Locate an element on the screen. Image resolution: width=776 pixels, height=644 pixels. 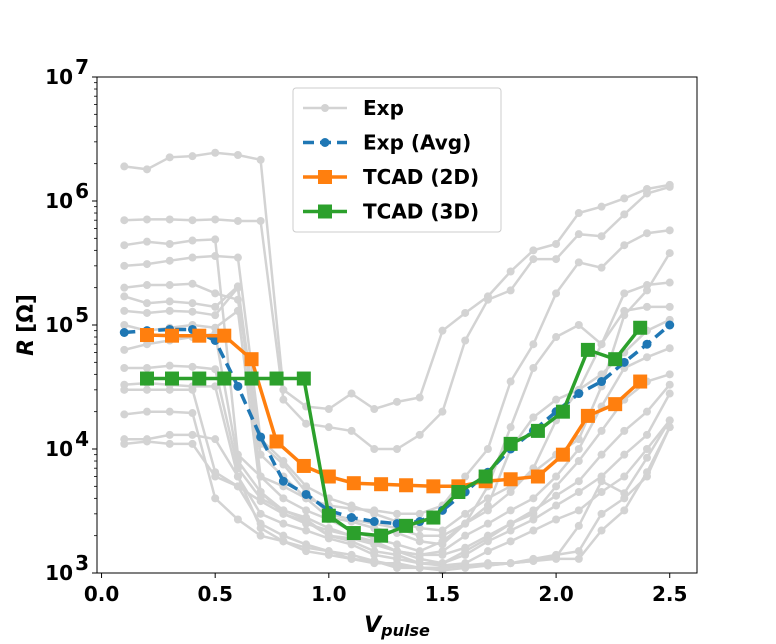
y-axis-title: R[Ω] is located at coordinates (26, 325).